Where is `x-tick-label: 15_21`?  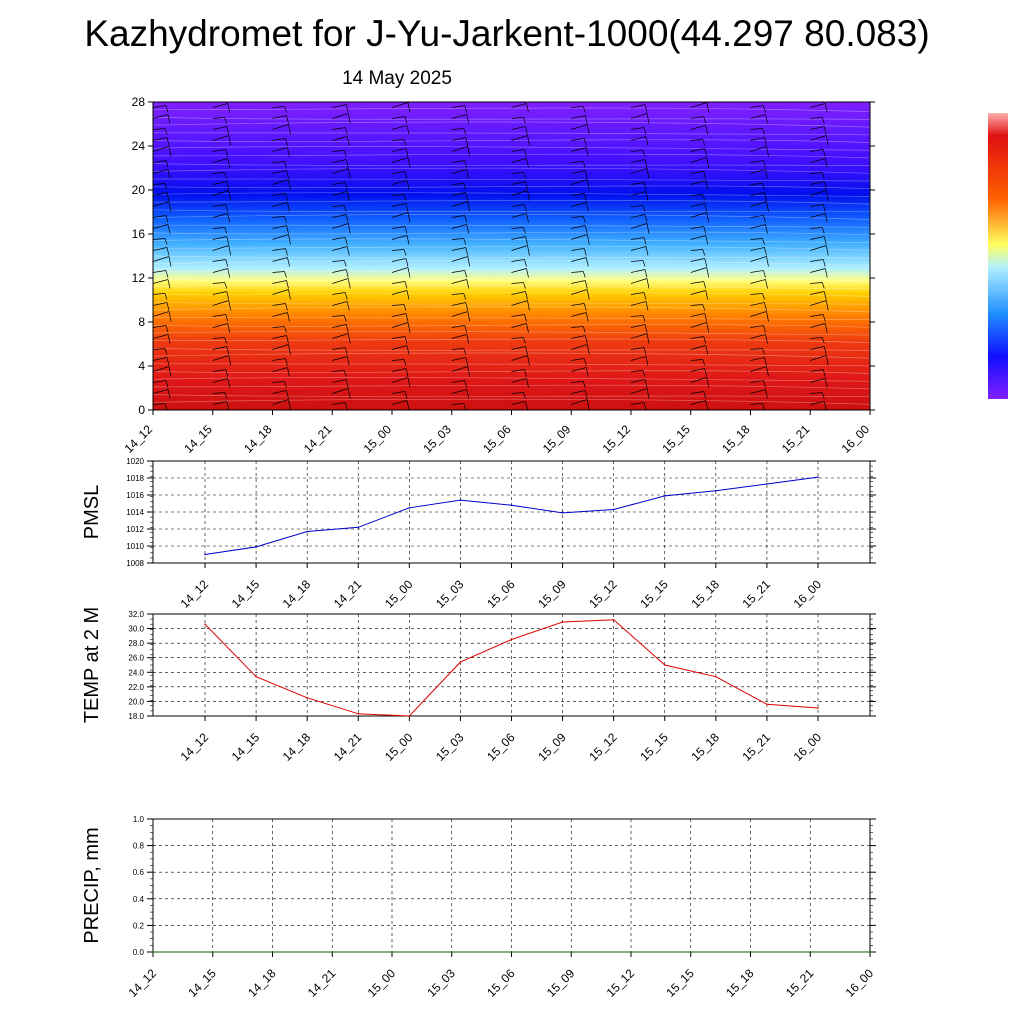
x-tick-label: 15_21 is located at coordinates (796, 439).